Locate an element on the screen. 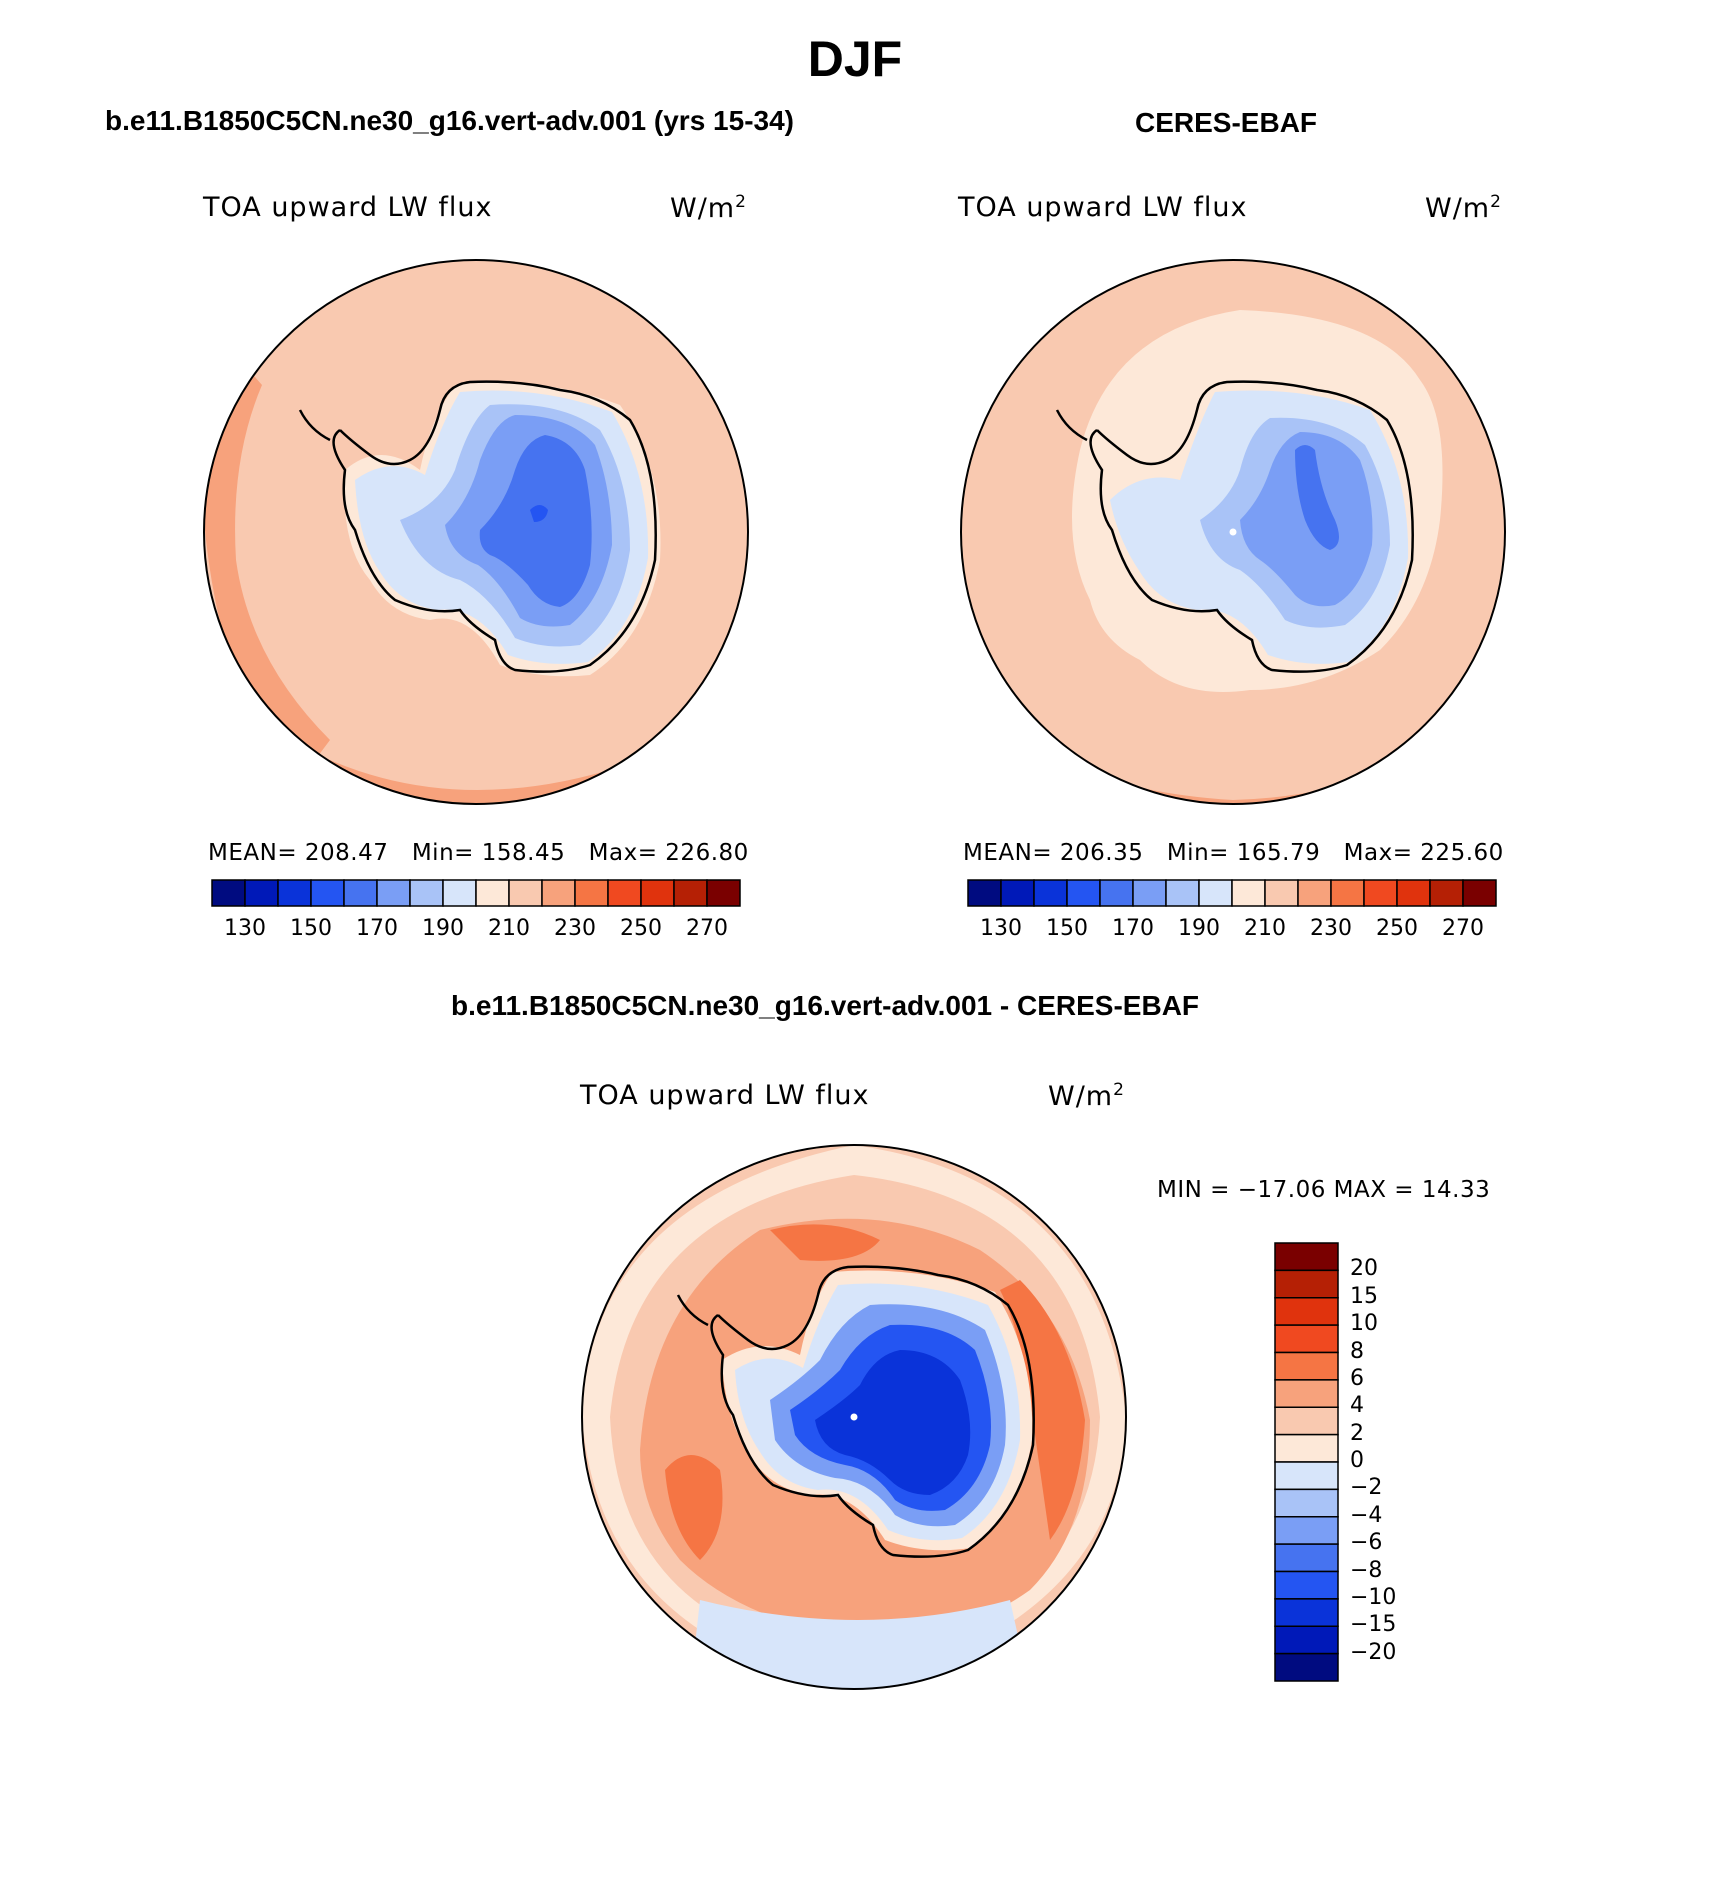 This screenshot has width=1710, height=1897. diff-pole-marker is located at coordinates (854, 1417).